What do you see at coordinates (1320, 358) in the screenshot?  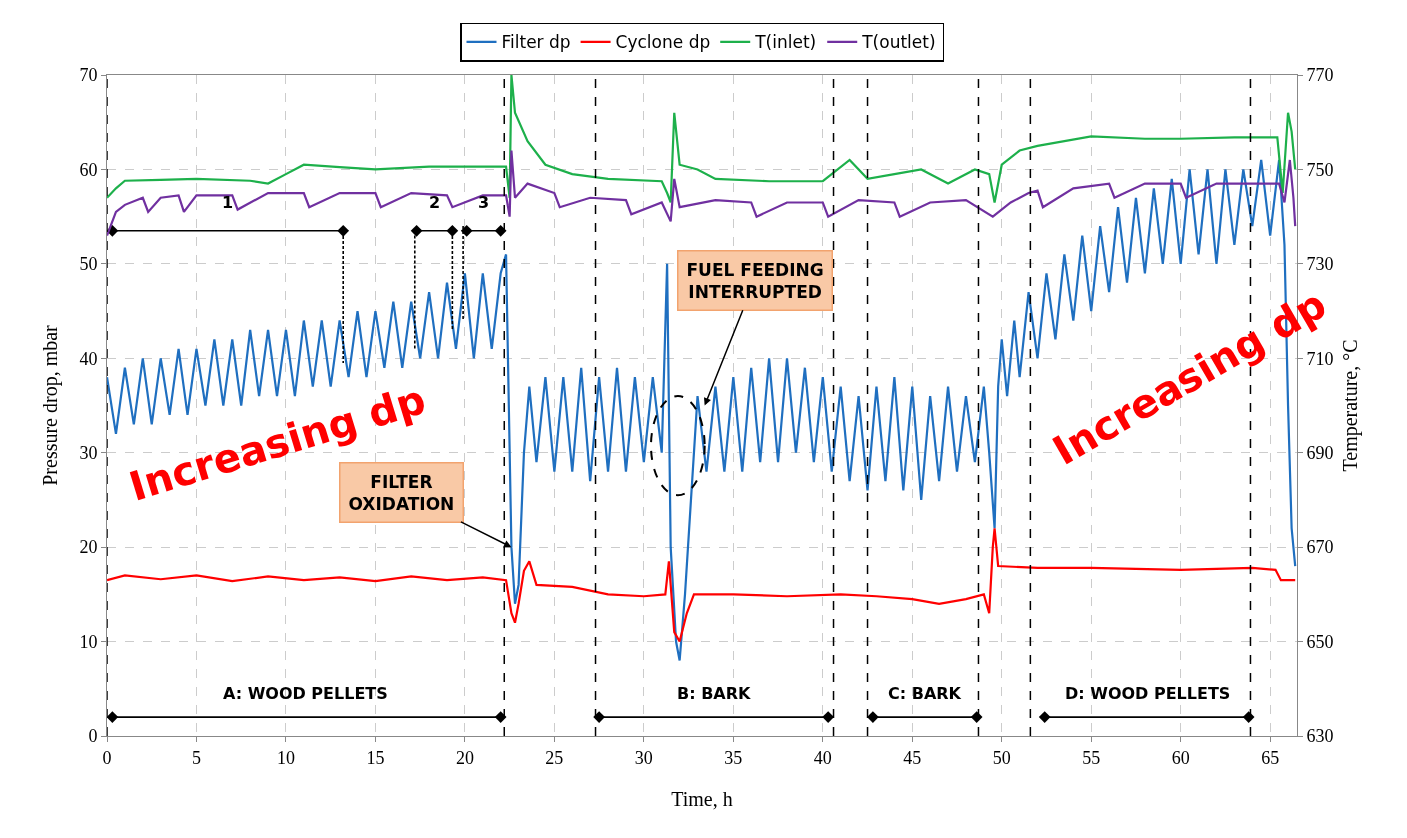 I see `y2-tick-label: 710` at bounding box center [1320, 358].